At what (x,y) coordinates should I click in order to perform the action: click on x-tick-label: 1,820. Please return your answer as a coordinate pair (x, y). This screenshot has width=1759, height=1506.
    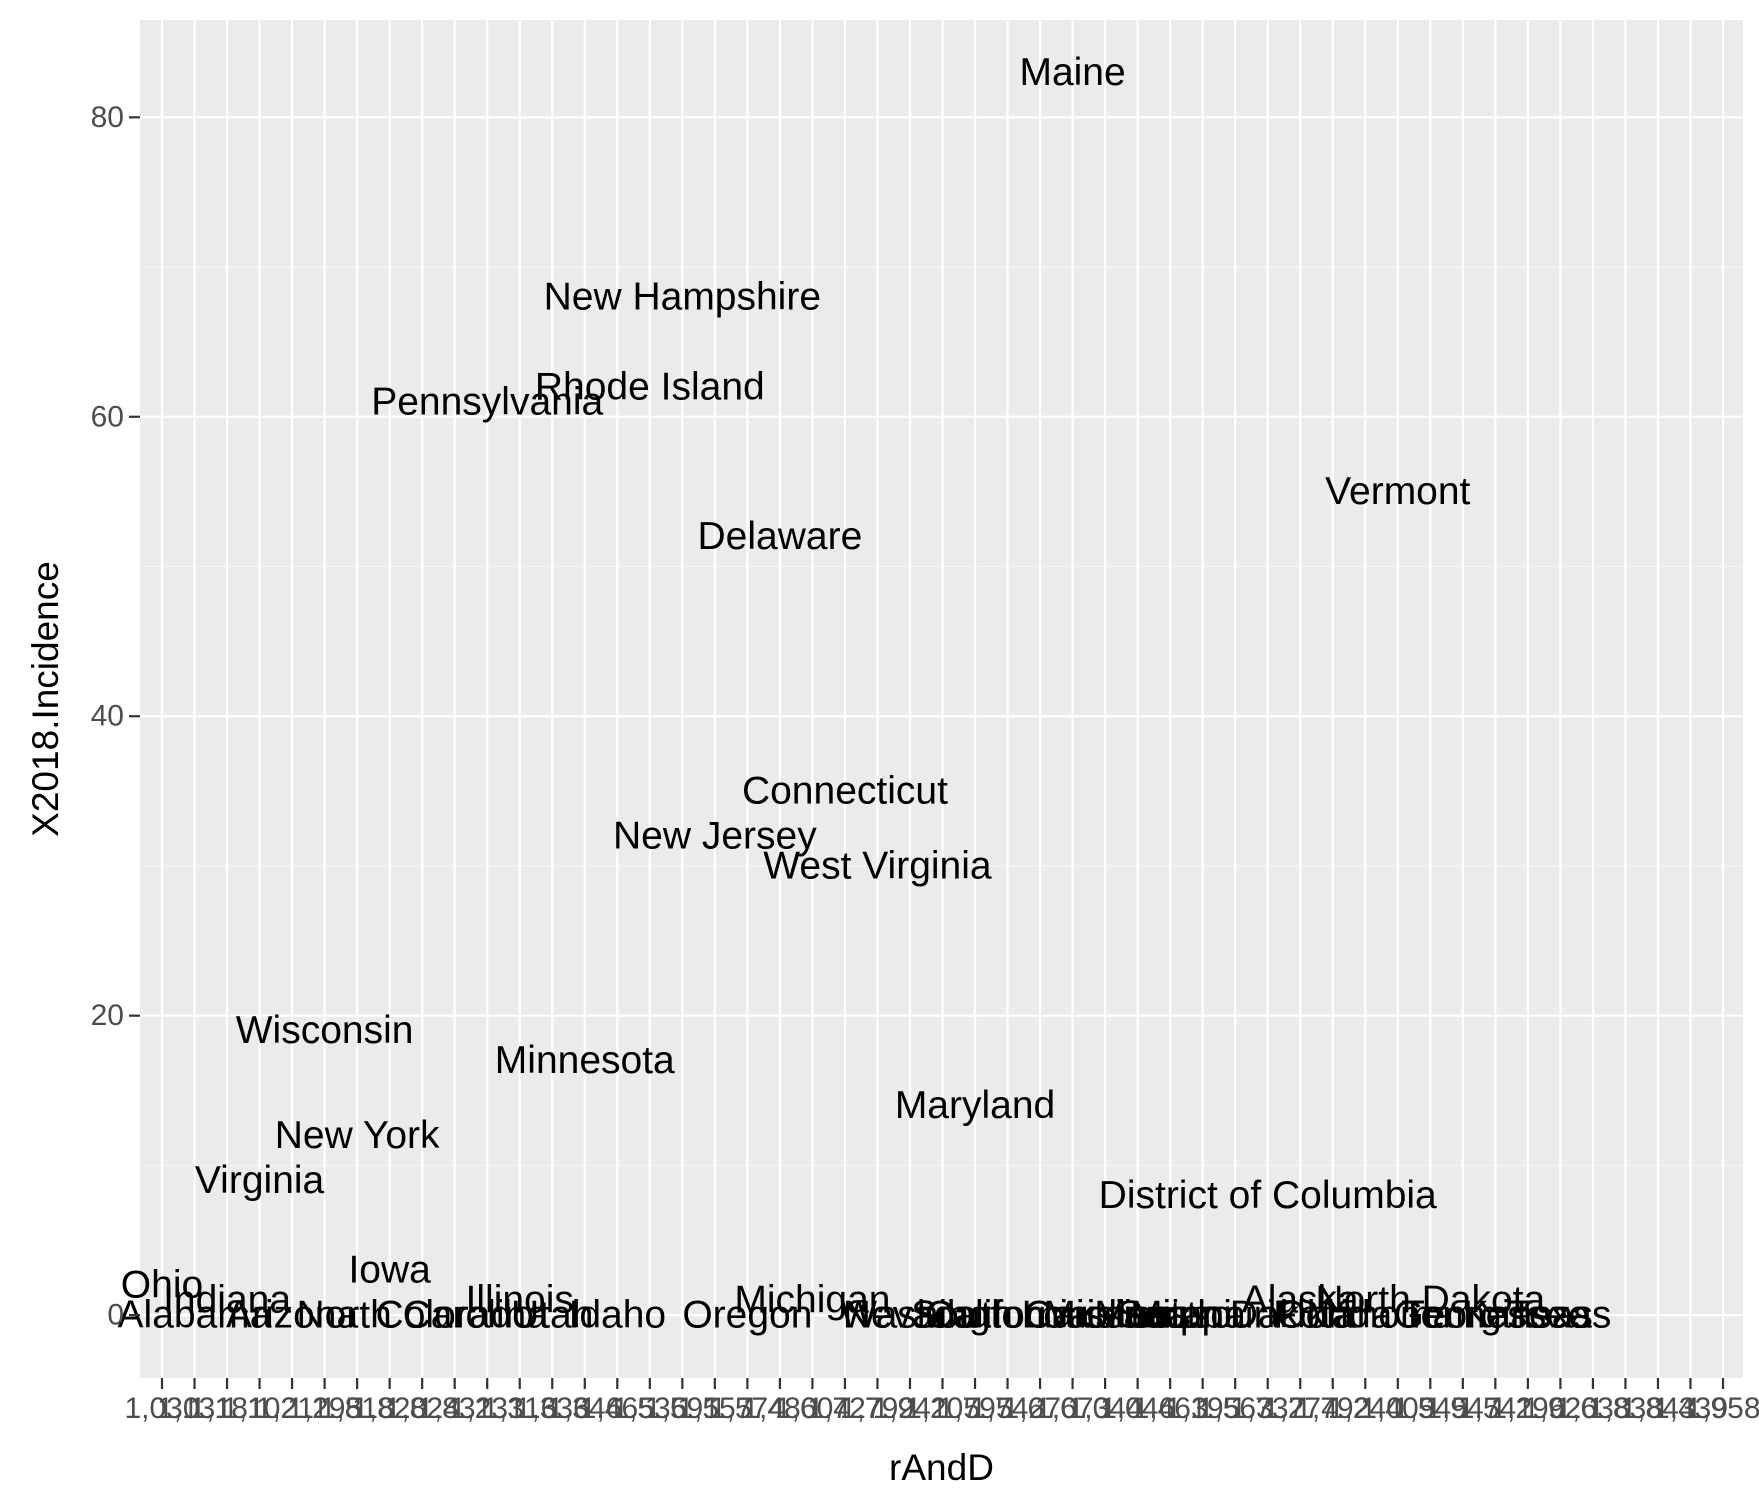
    Looking at the image, I should click on (389, 1408).